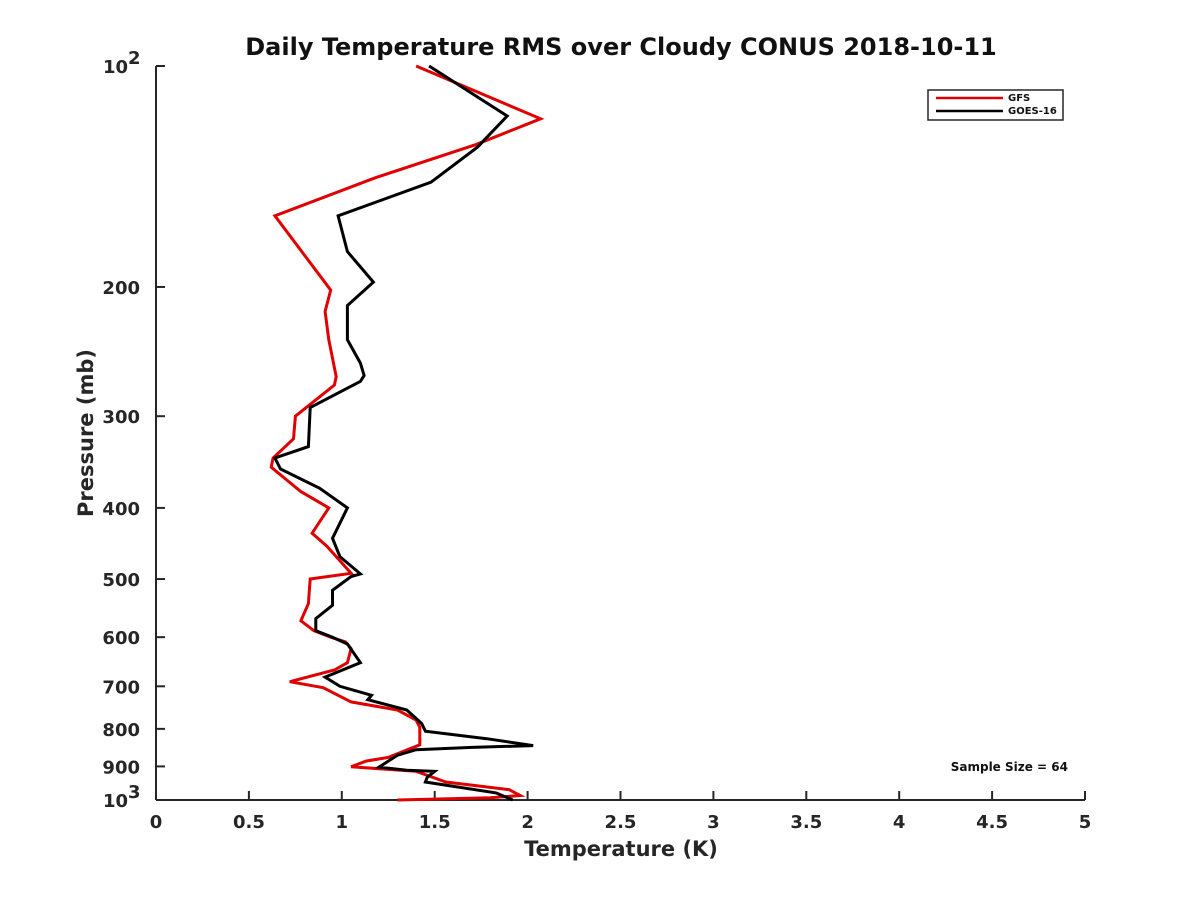  What do you see at coordinates (249, 822) in the screenshot?
I see `x-tick-label: 0.5` at bounding box center [249, 822].